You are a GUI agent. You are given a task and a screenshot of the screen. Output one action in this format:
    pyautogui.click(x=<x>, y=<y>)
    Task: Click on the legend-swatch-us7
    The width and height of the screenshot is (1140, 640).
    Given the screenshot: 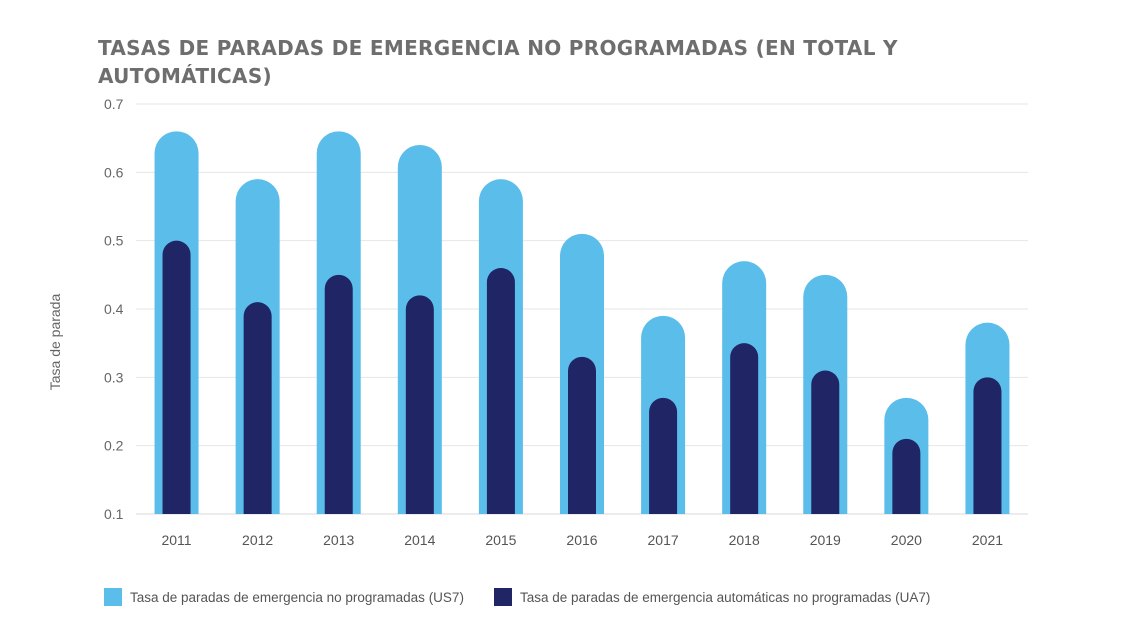 What is the action you would take?
    pyautogui.click(x=113, y=597)
    